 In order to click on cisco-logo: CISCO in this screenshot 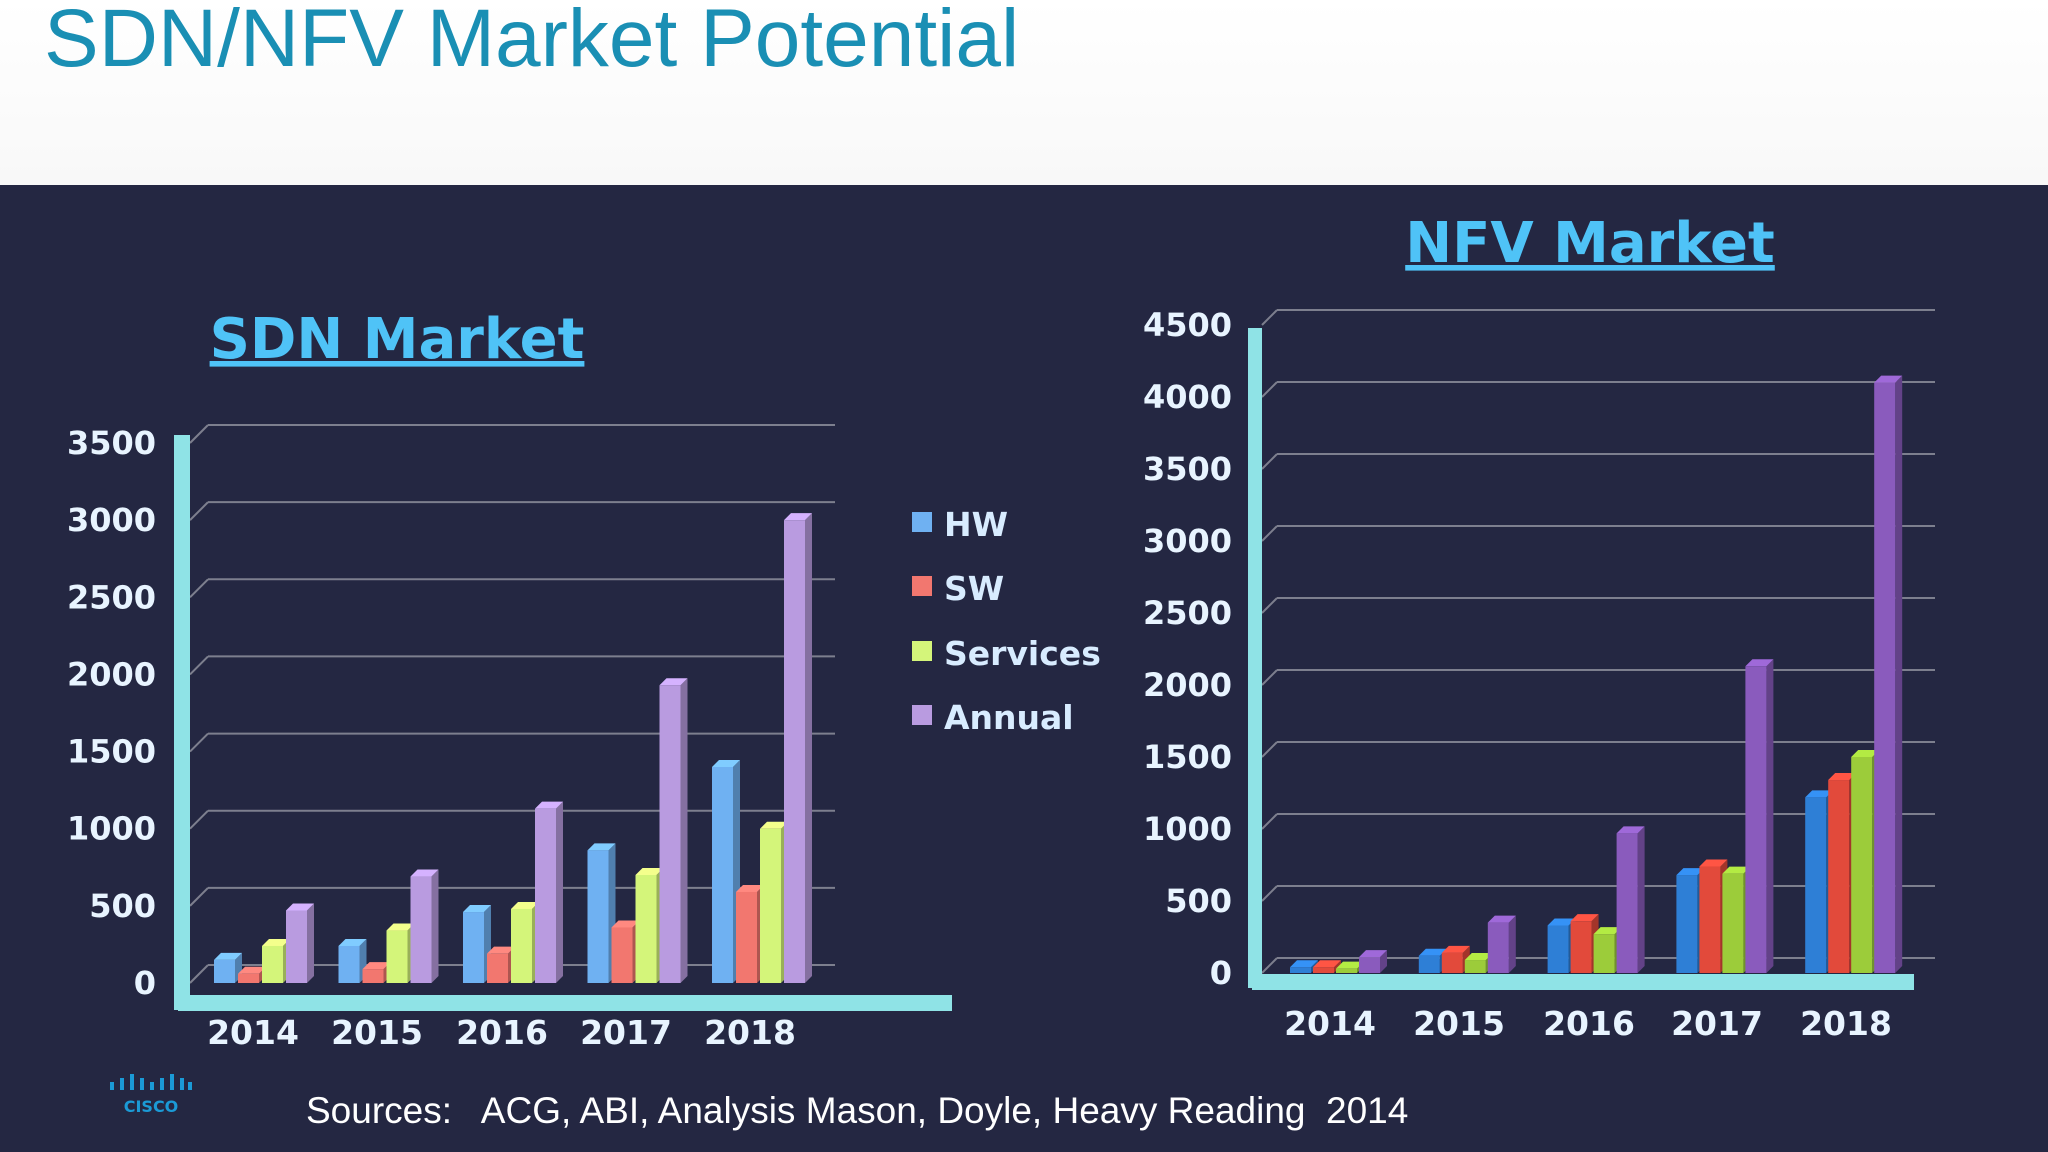, I will do `click(151, 1097)`.